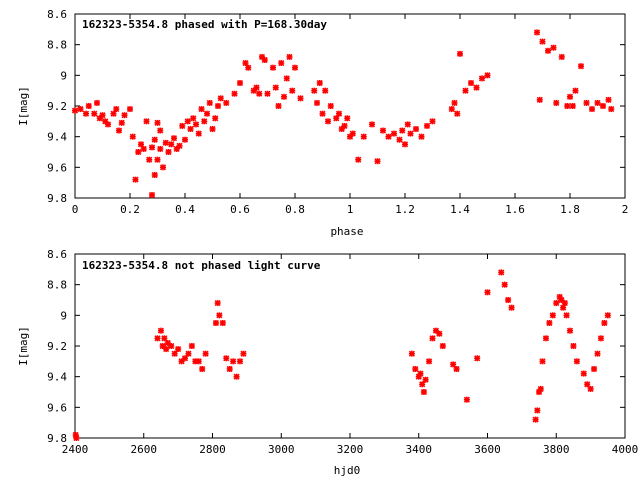 Image resolution: width=640 pixels, height=480 pixels. Describe the element at coordinates (75, 209) in the screenshot. I see `x-tick-label: 0` at that location.